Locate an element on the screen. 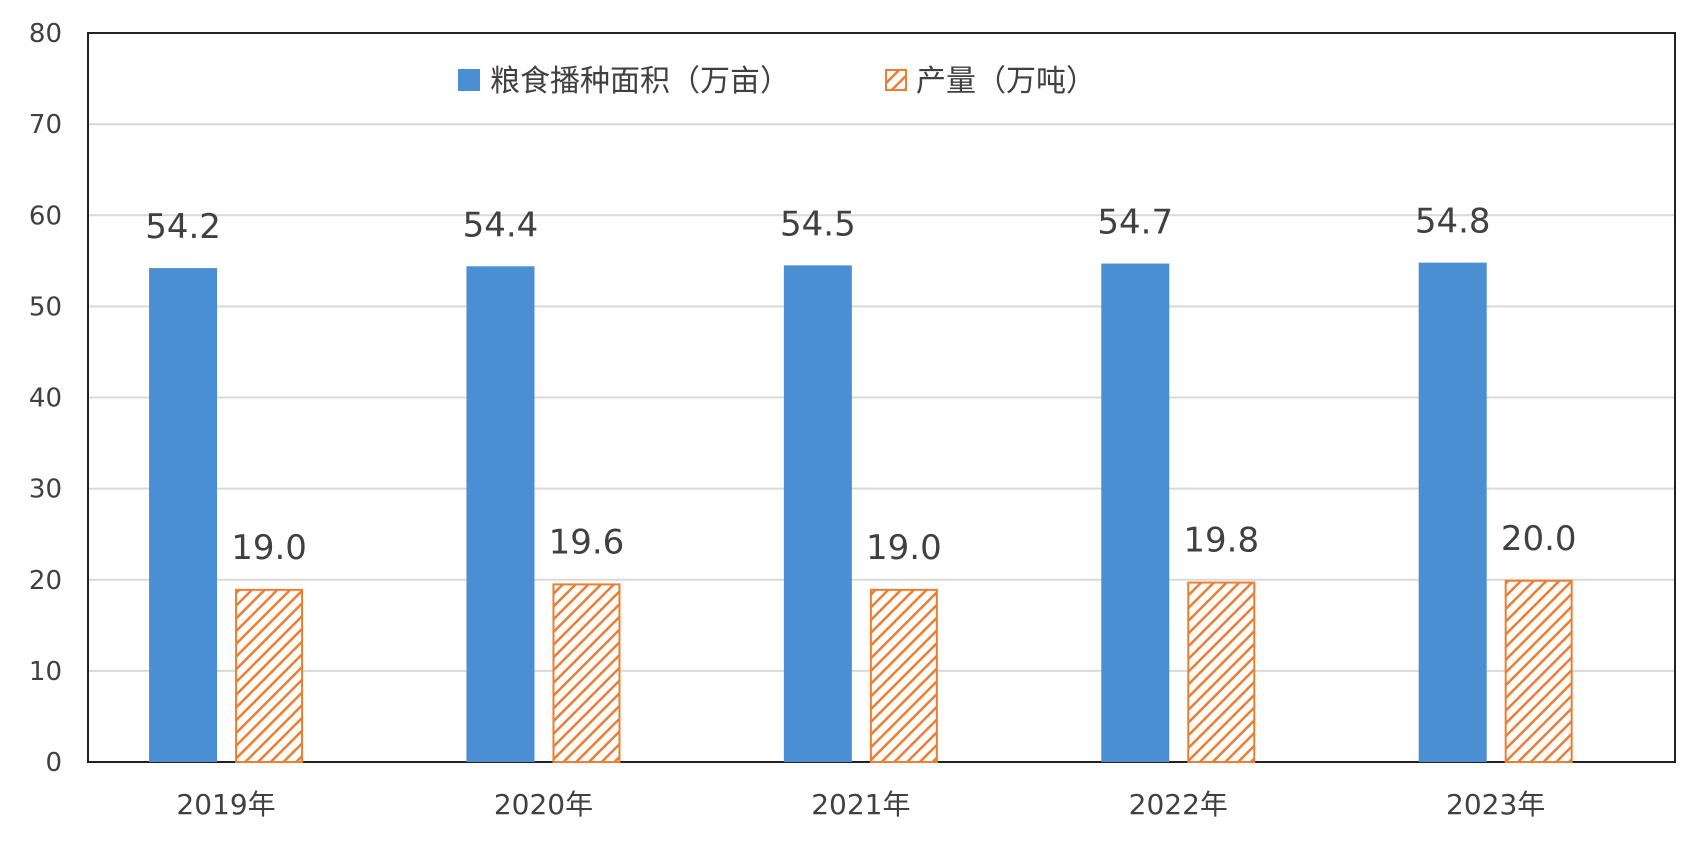  y-tick-label: 20 is located at coordinates (45, 581).